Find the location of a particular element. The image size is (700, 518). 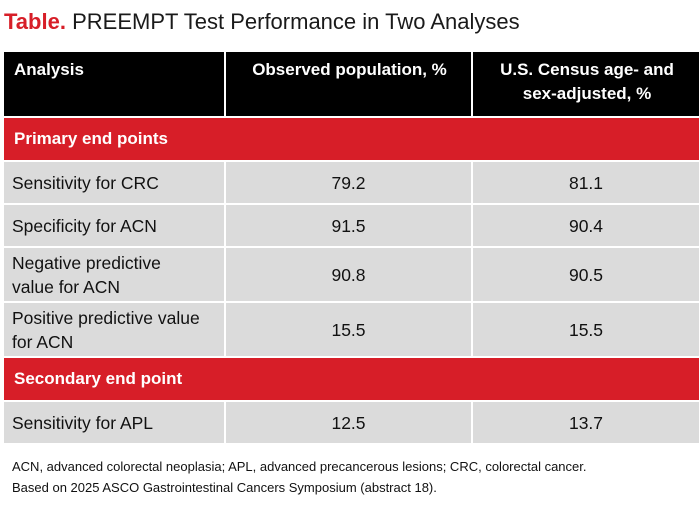

row-observed-value: 79.2 is located at coordinates (348, 182).